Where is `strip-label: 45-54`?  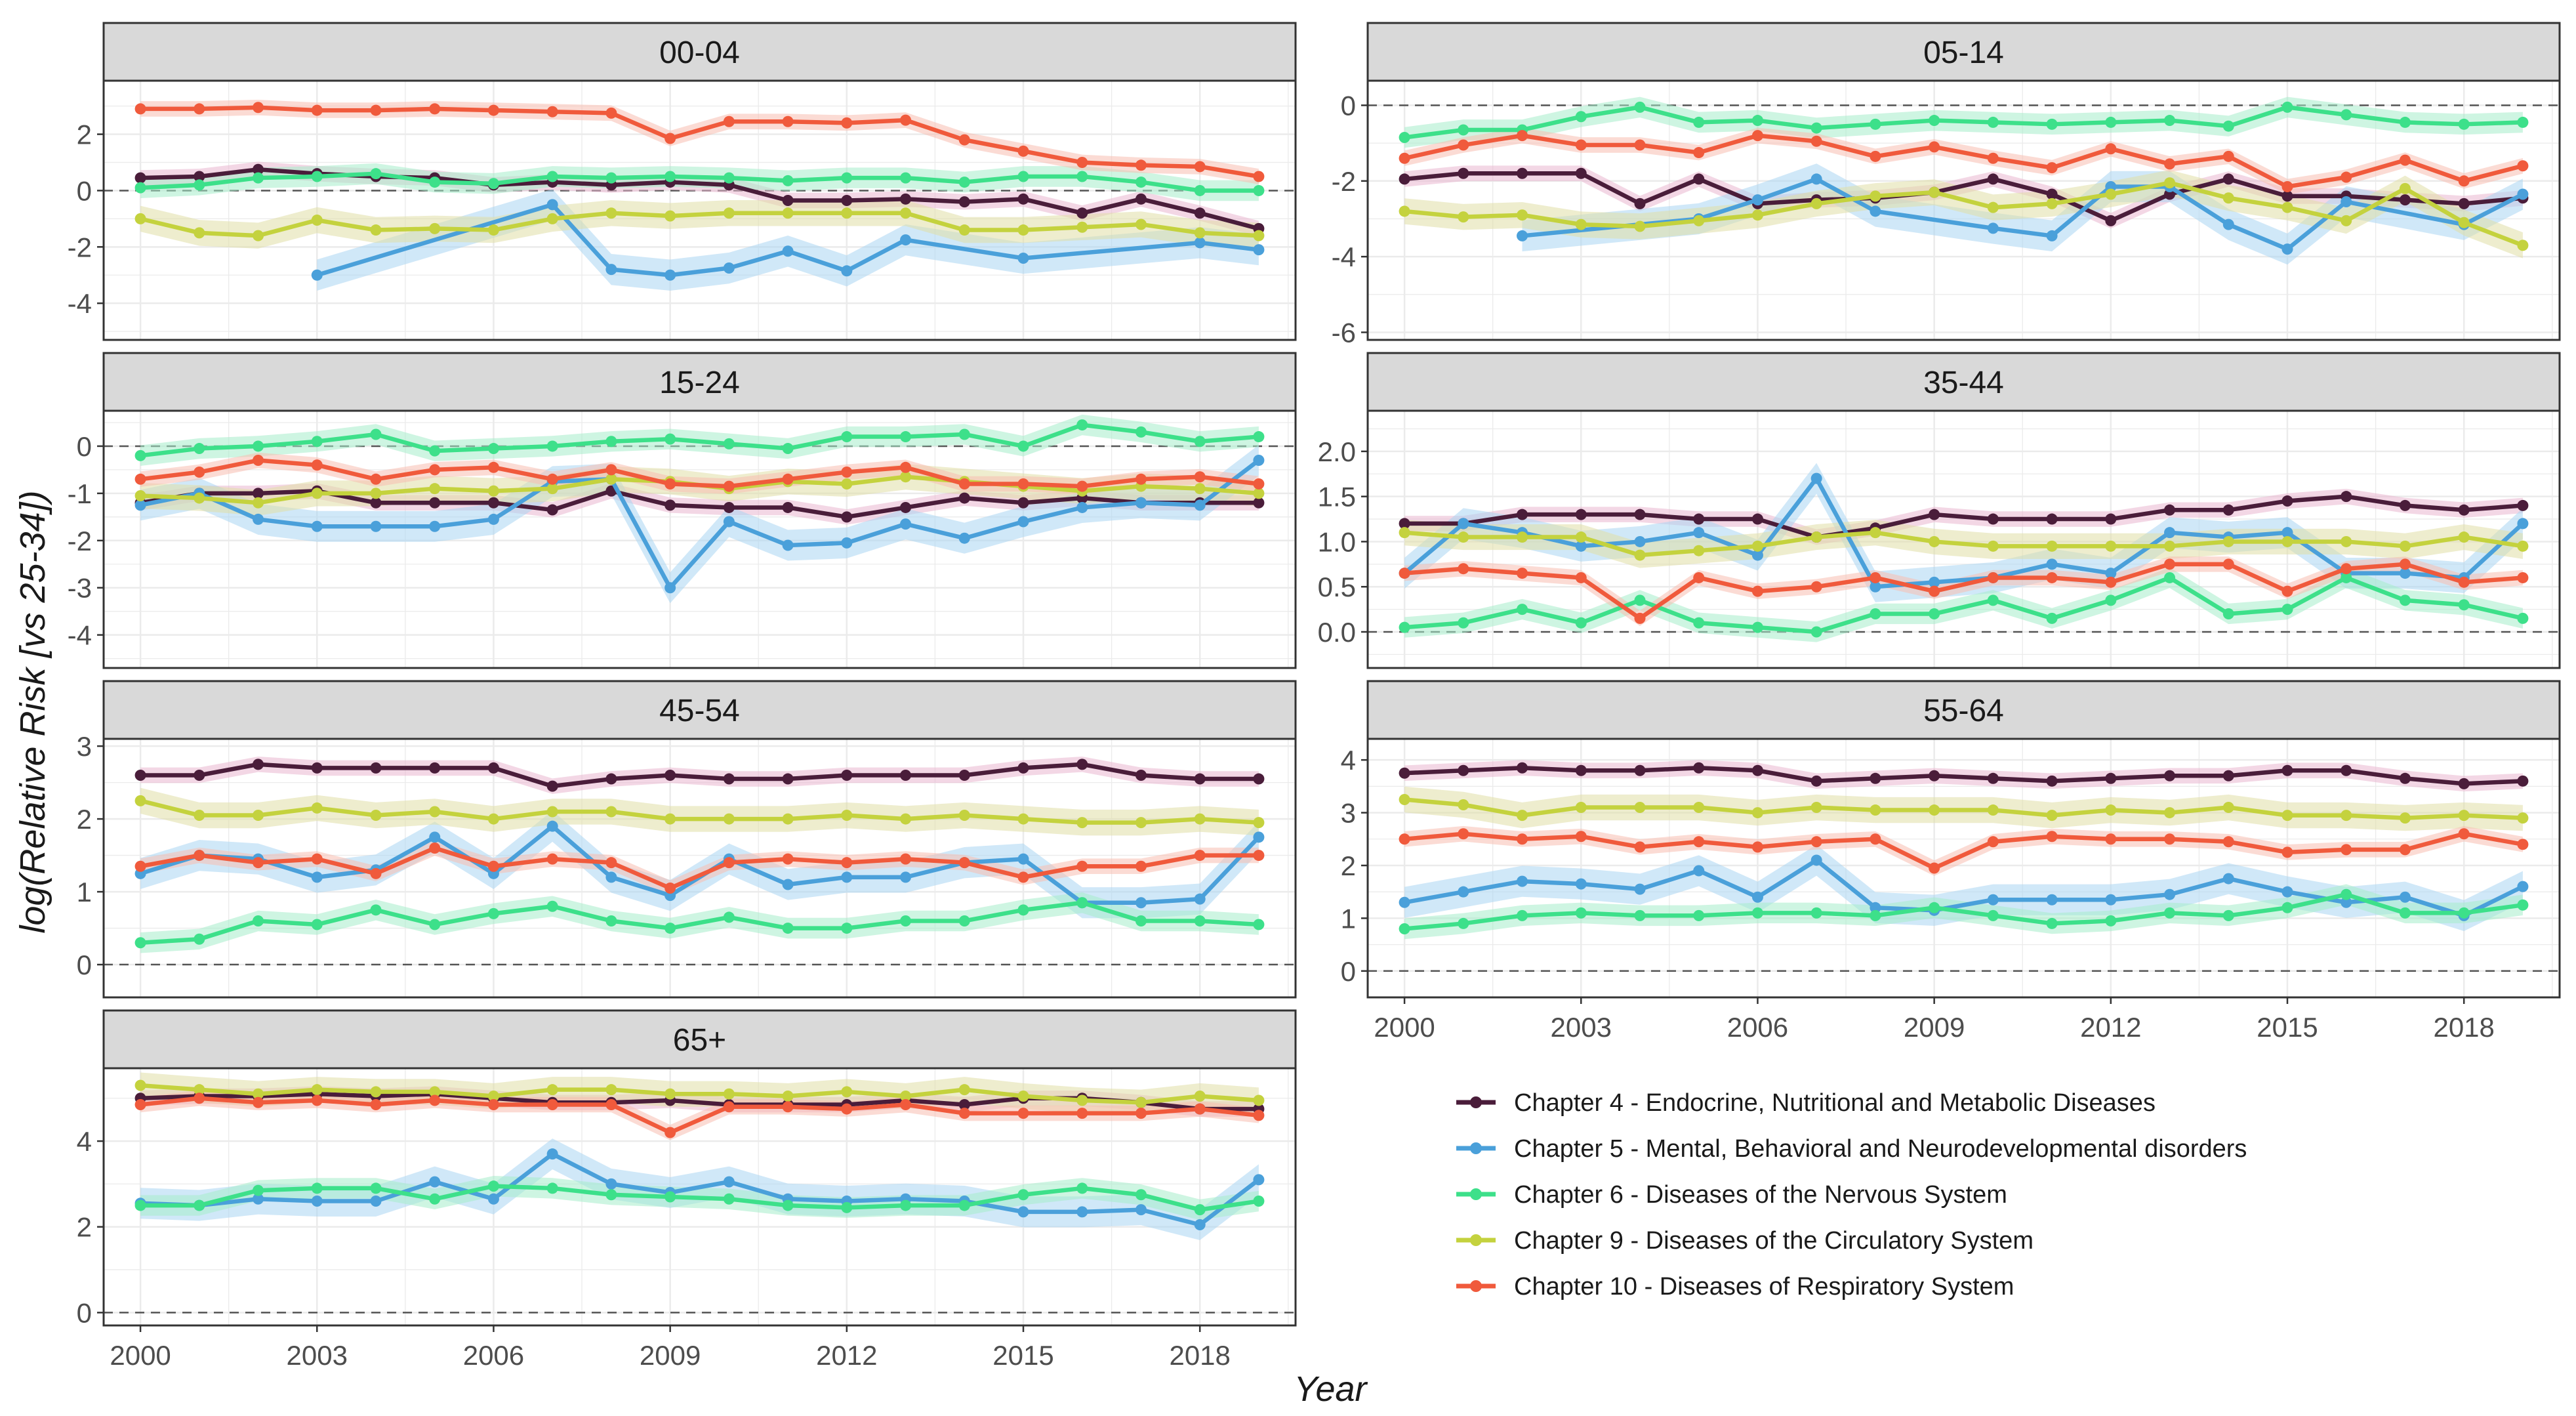
strip-label: 45-54 is located at coordinates (699, 711).